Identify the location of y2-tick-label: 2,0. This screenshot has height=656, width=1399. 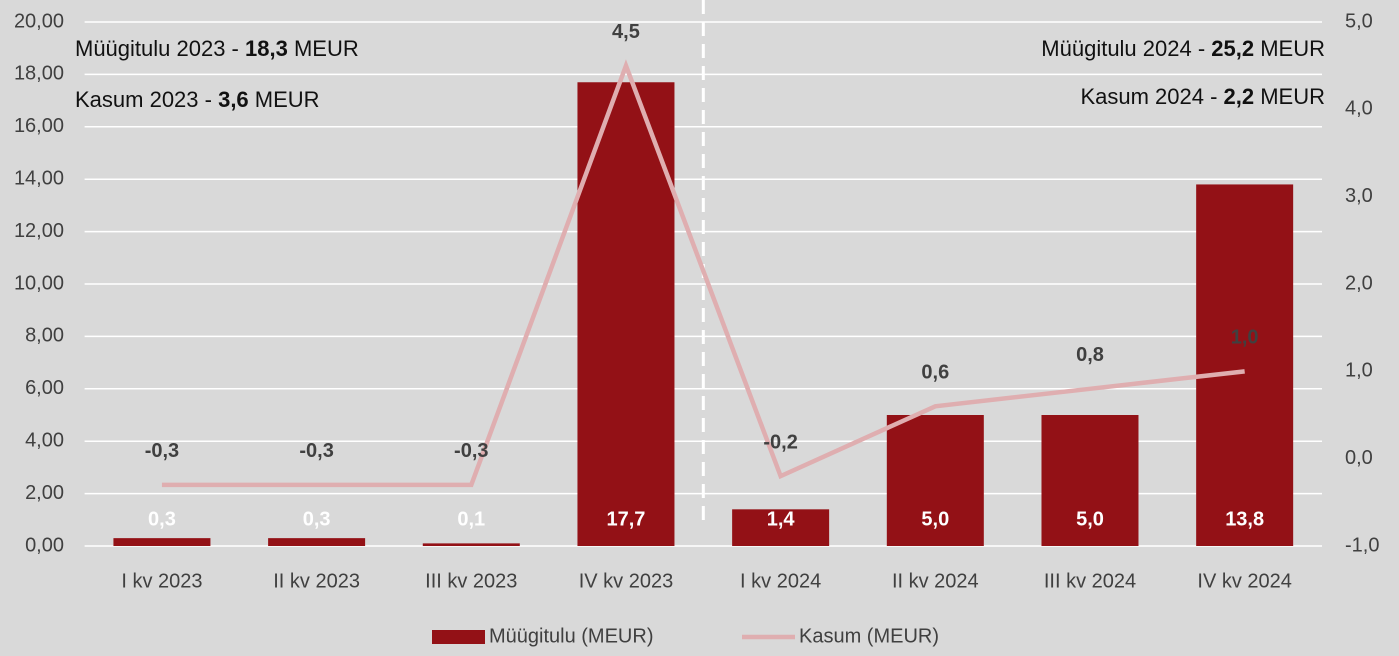
(1359, 283).